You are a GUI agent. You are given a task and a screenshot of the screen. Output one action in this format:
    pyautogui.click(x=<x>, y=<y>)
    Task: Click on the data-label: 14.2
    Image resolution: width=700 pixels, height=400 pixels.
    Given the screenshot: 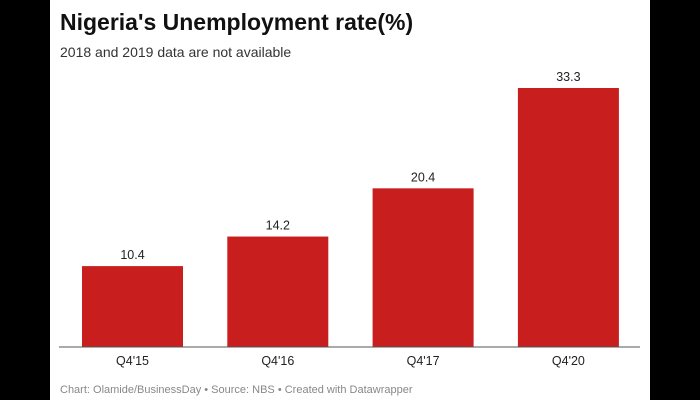 What is the action you would take?
    pyautogui.click(x=278, y=226)
    